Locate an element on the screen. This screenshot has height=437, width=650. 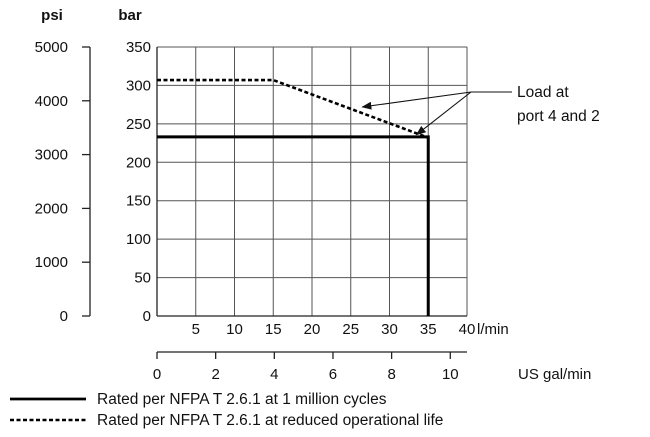
bar-tick-label: 150 is located at coordinates (138, 201).